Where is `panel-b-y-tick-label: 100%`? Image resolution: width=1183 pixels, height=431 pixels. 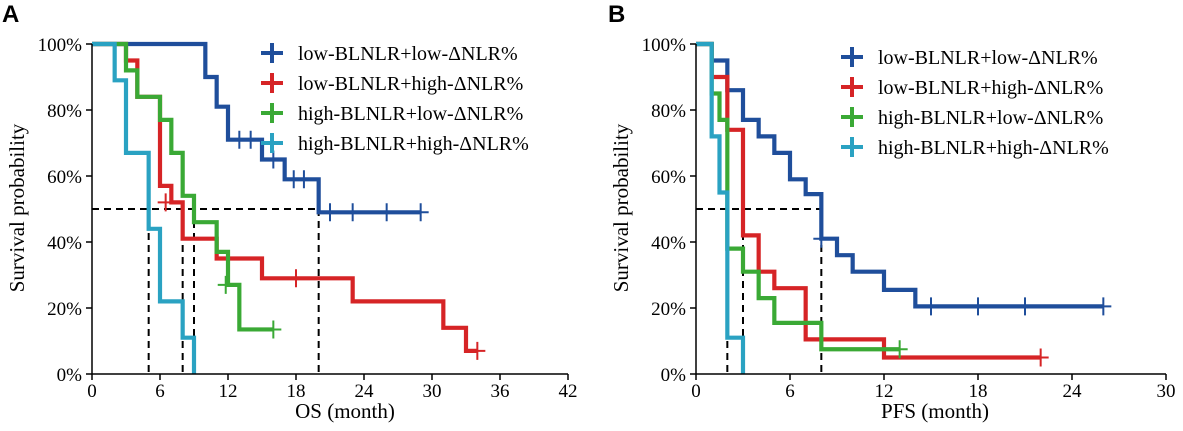 panel-b-y-tick-label: 100% is located at coordinates (664, 45).